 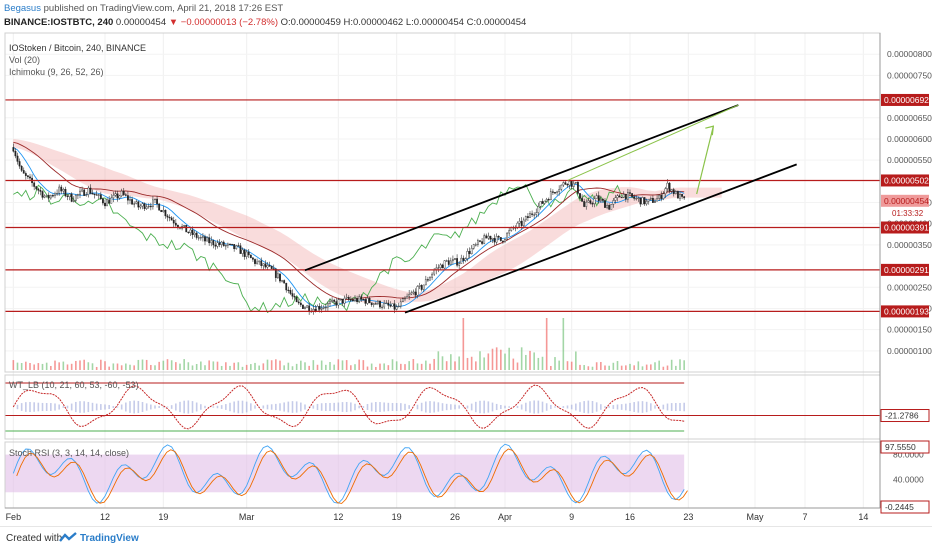 I want to click on stoch-band, so click(x=344, y=474).